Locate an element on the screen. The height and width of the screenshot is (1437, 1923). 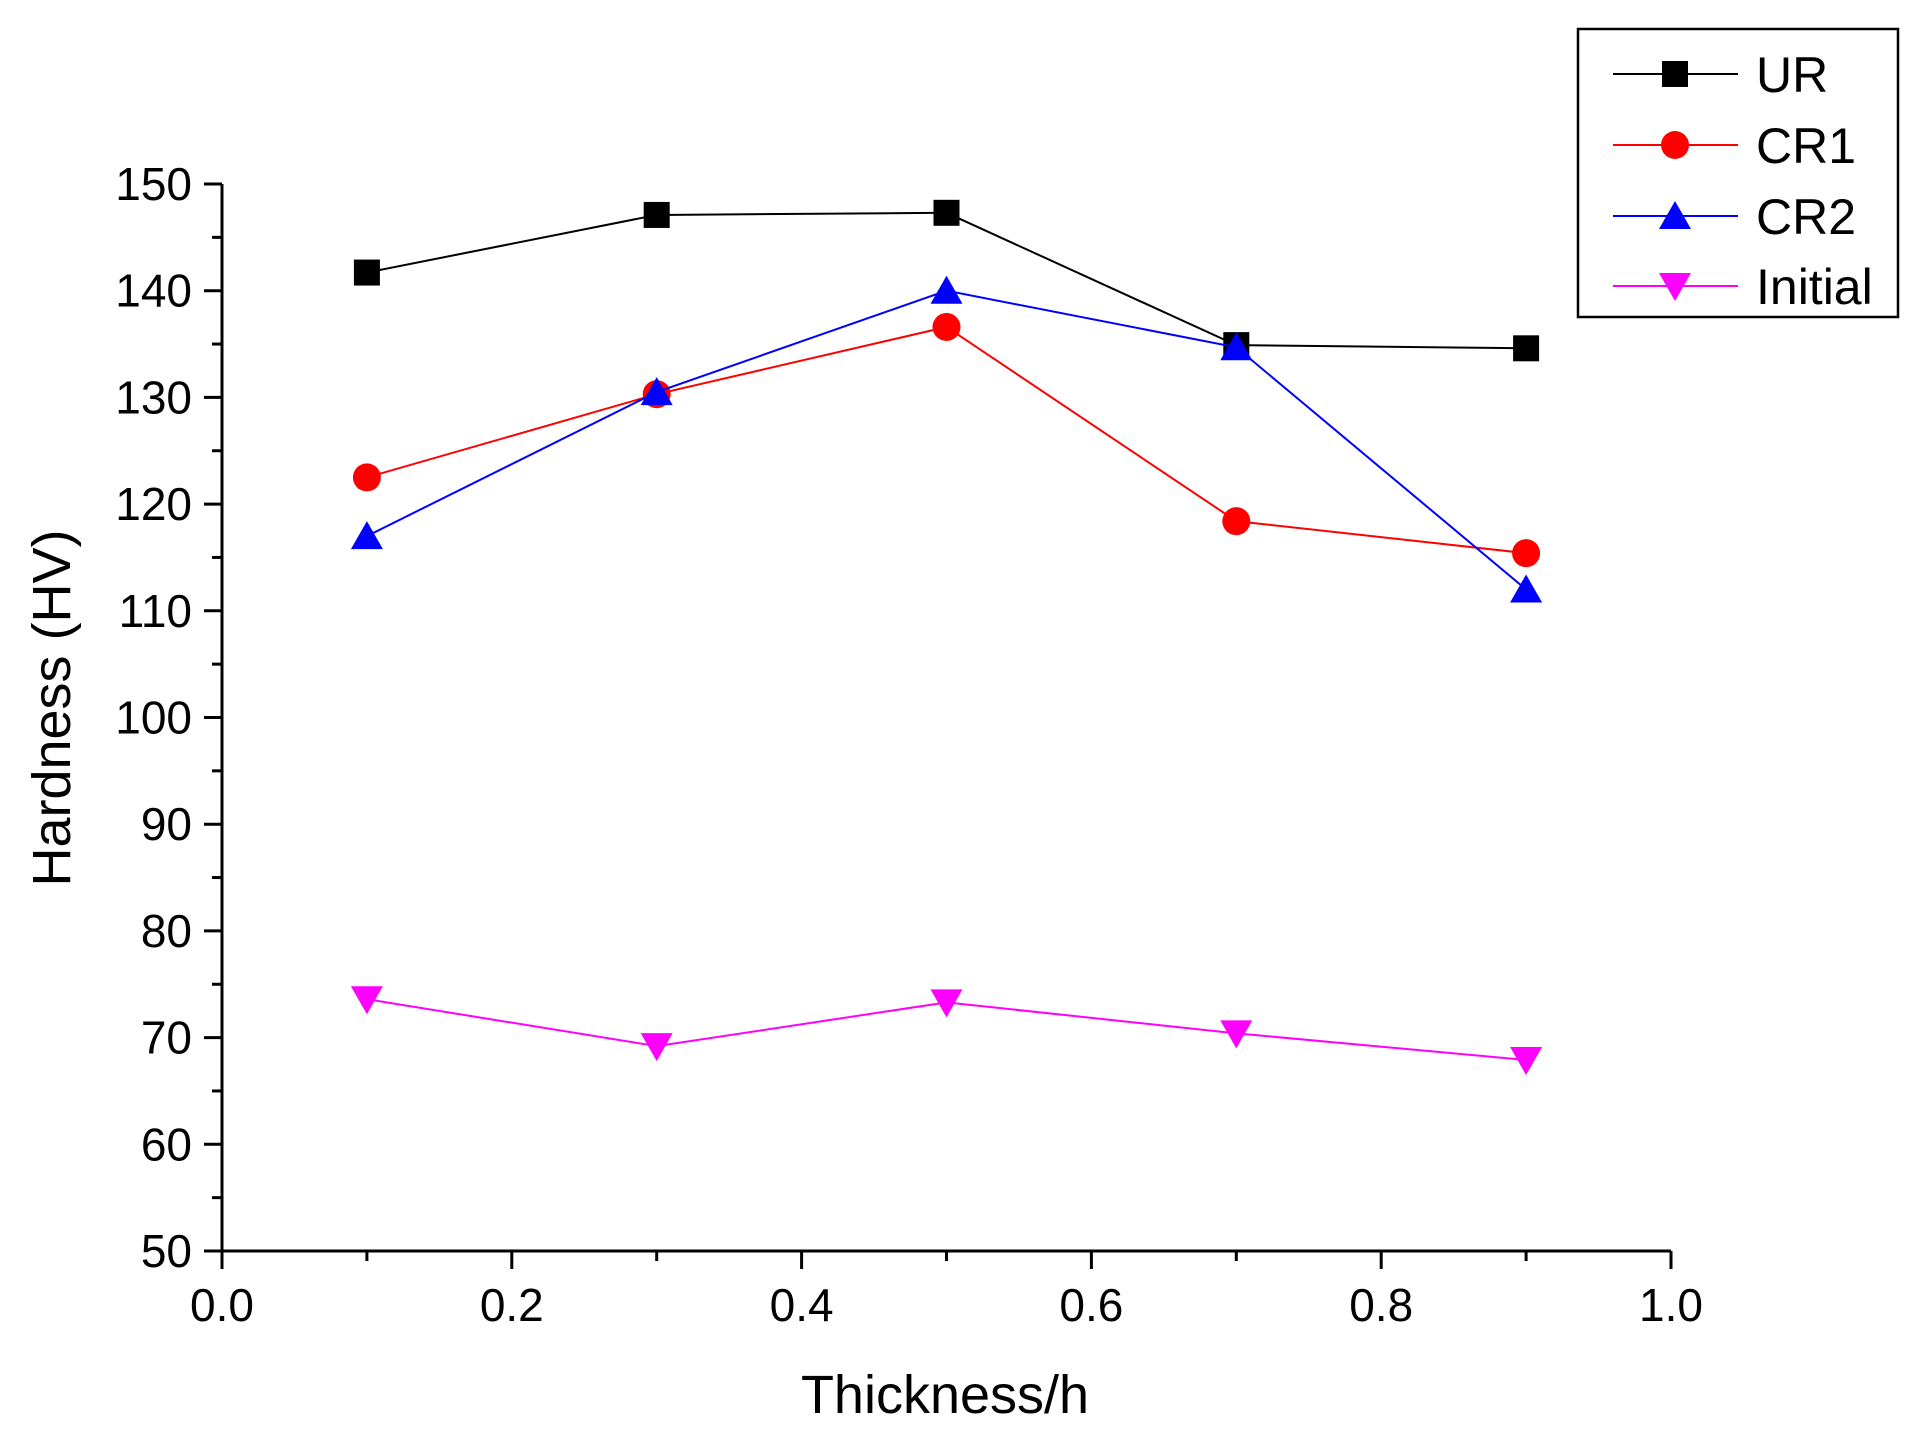
legend-marker-cr2 is located at coordinates (1675, 215).